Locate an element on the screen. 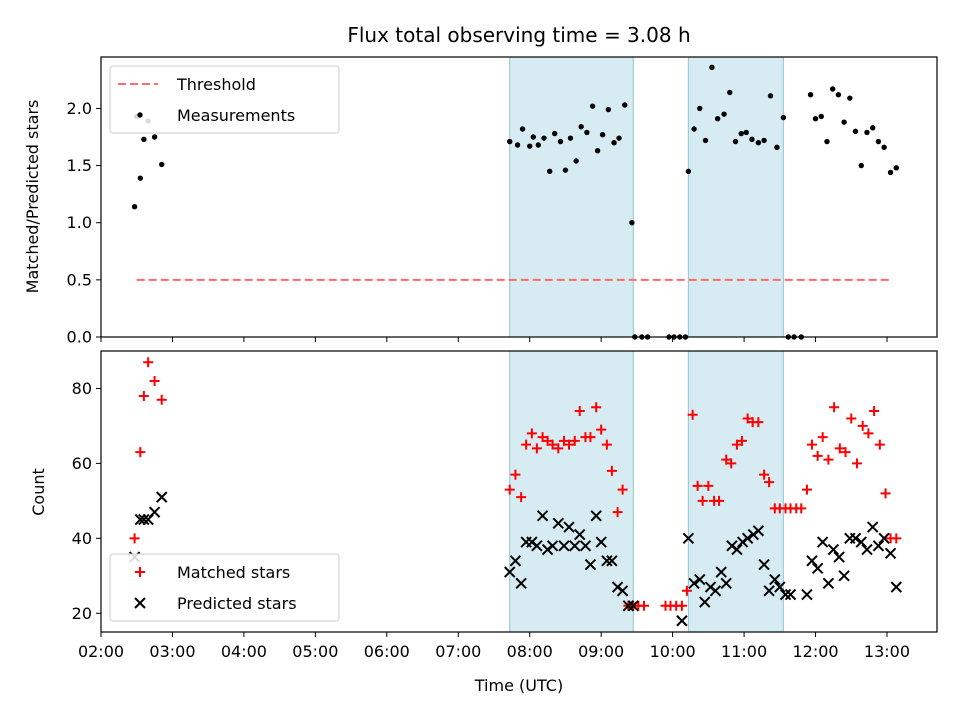  legend-label: Measurements is located at coordinates (236, 115).